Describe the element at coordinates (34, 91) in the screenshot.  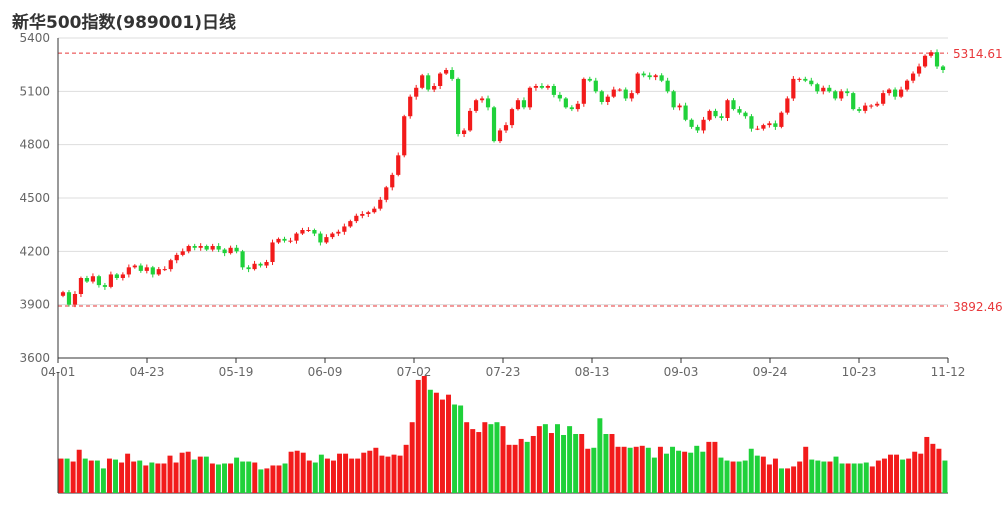
I see `price-tick-label: 5100` at that location.